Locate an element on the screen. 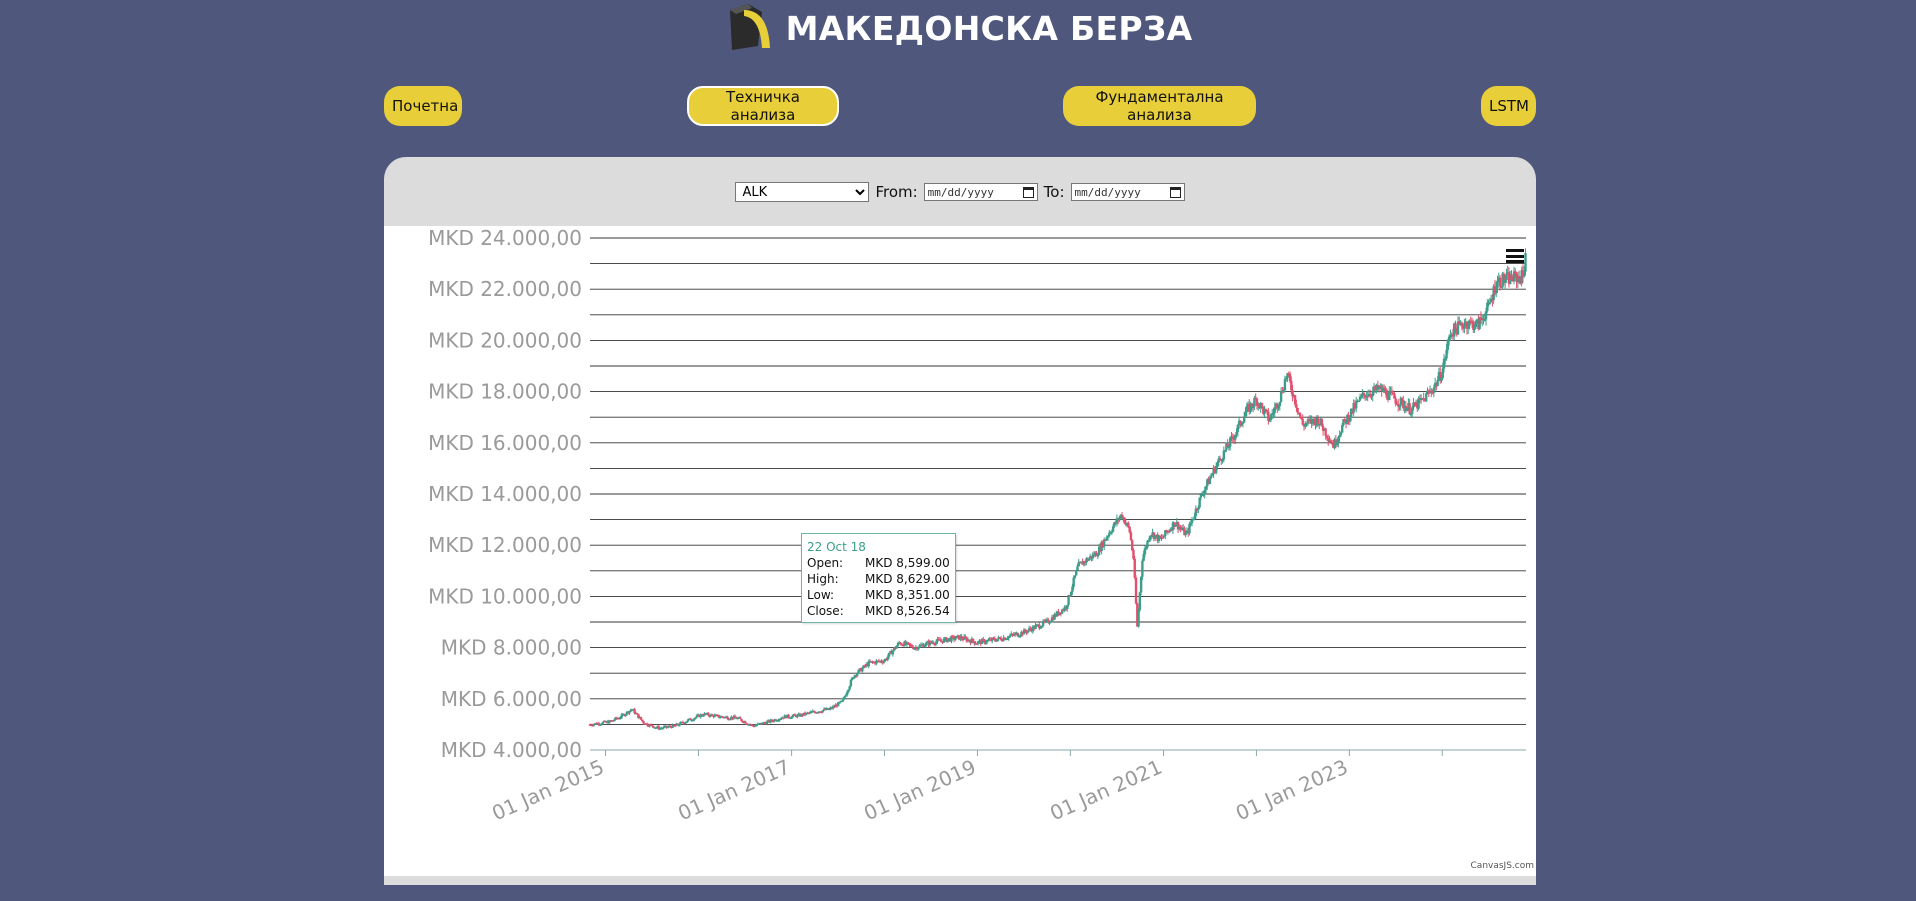  nav-technical-analysis-button: Техничка анализа is located at coordinates (763, 106).